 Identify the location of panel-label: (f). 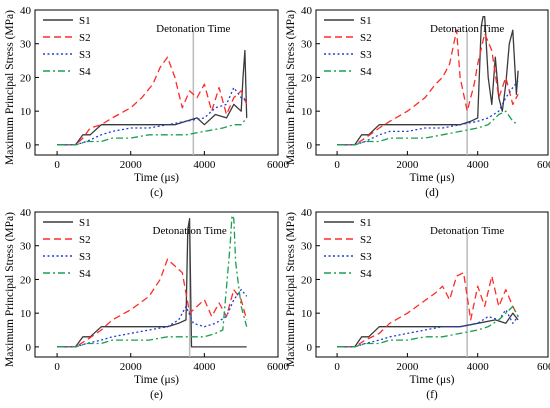
(432, 395).